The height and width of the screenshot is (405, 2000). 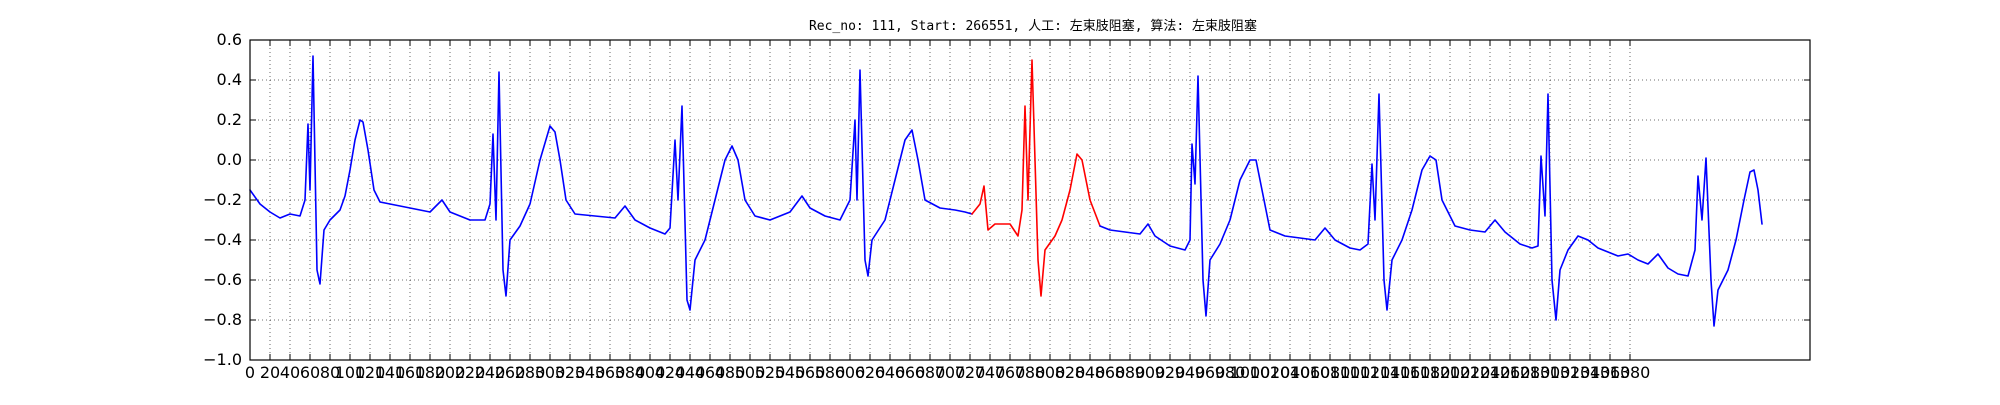 What do you see at coordinates (222, 239) in the screenshot?
I see `y-tick-label: −0.4` at bounding box center [222, 239].